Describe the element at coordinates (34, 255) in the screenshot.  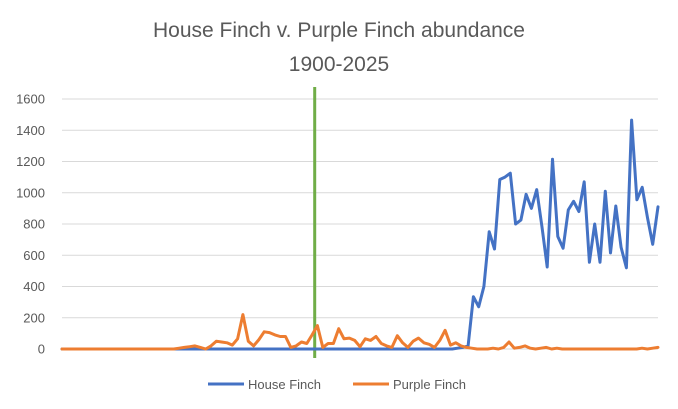
I see `y-tick-label: 600` at that location.